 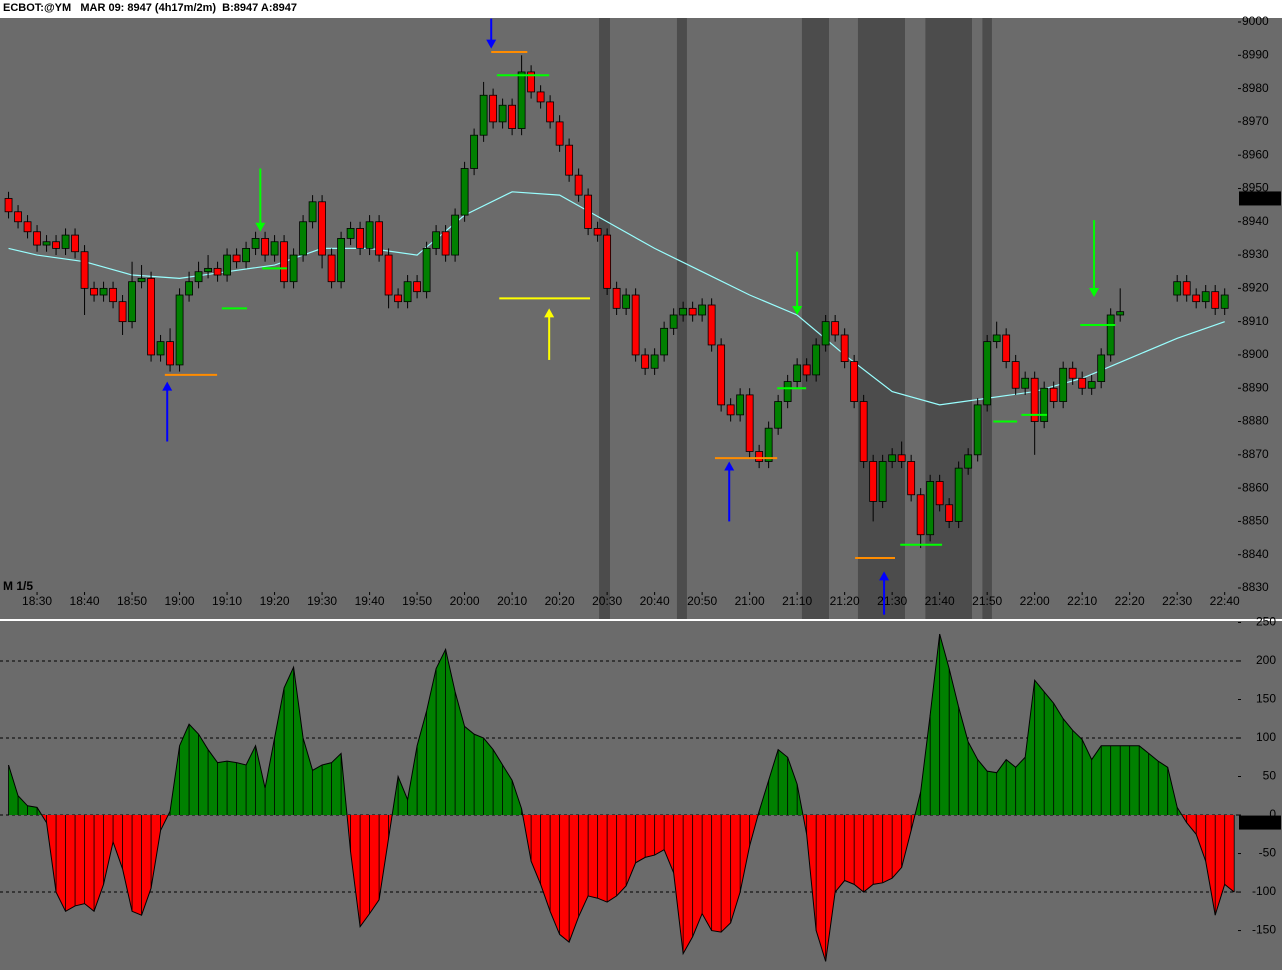 I want to click on y-tick-label: -50, so click(x=1268, y=853).